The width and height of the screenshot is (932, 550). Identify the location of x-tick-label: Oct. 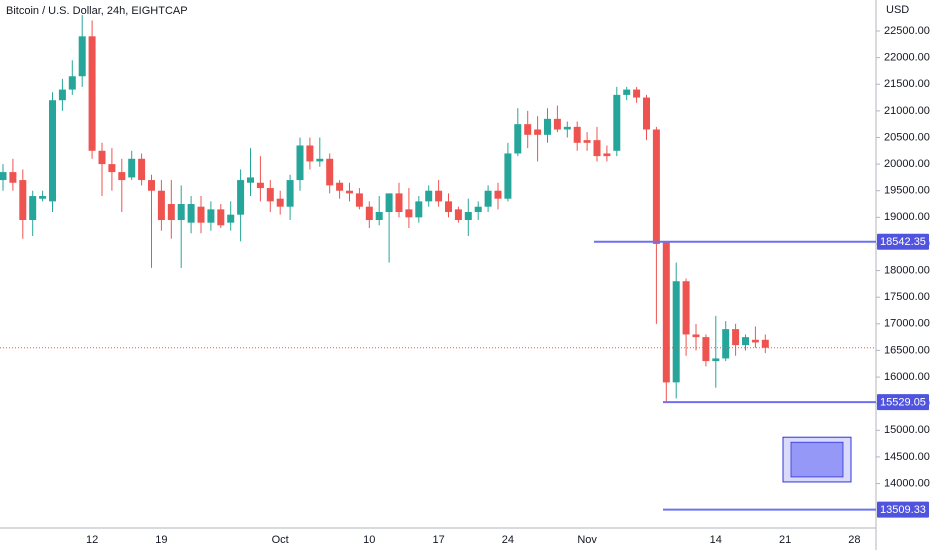
(280, 540).